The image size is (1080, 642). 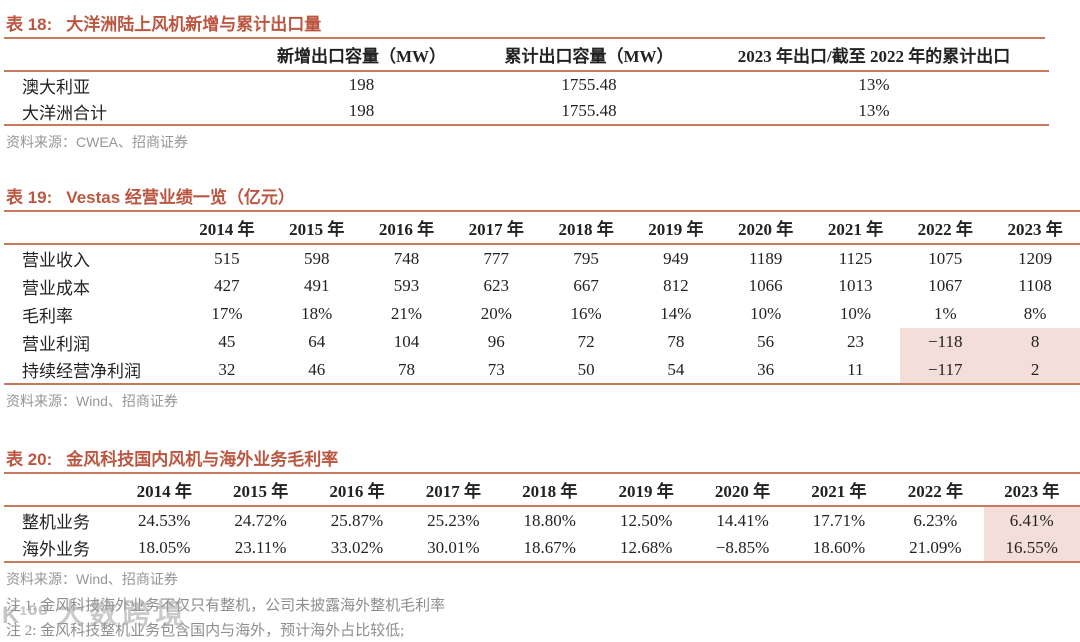 What do you see at coordinates (1035, 342) in the screenshot?
I see `cell: 8` at bounding box center [1035, 342].